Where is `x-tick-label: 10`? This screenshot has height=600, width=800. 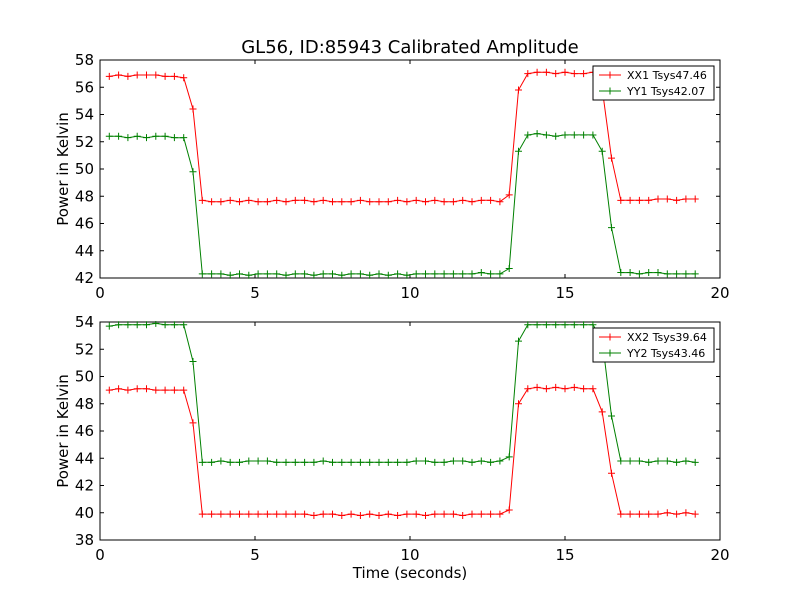
x-tick-label: 10 is located at coordinates (409, 555).